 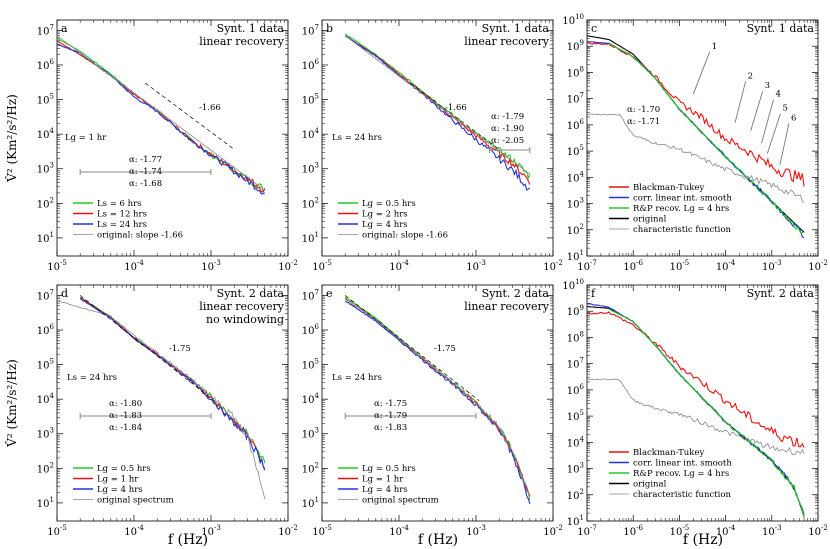 I want to click on legend-label: Lg = 4 hrs, so click(x=385, y=225).